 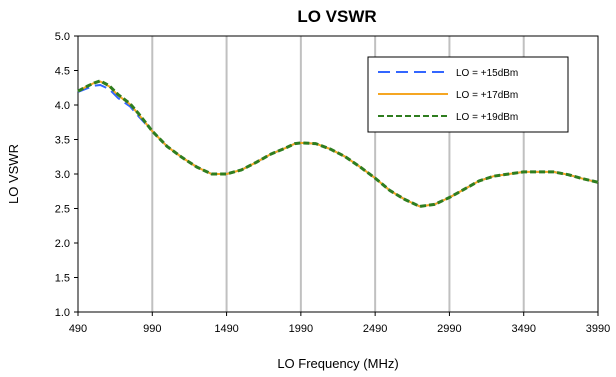 What do you see at coordinates (487, 73) in the screenshot?
I see `legend-label: LO = +15dBm` at bounding box center [487, 73].